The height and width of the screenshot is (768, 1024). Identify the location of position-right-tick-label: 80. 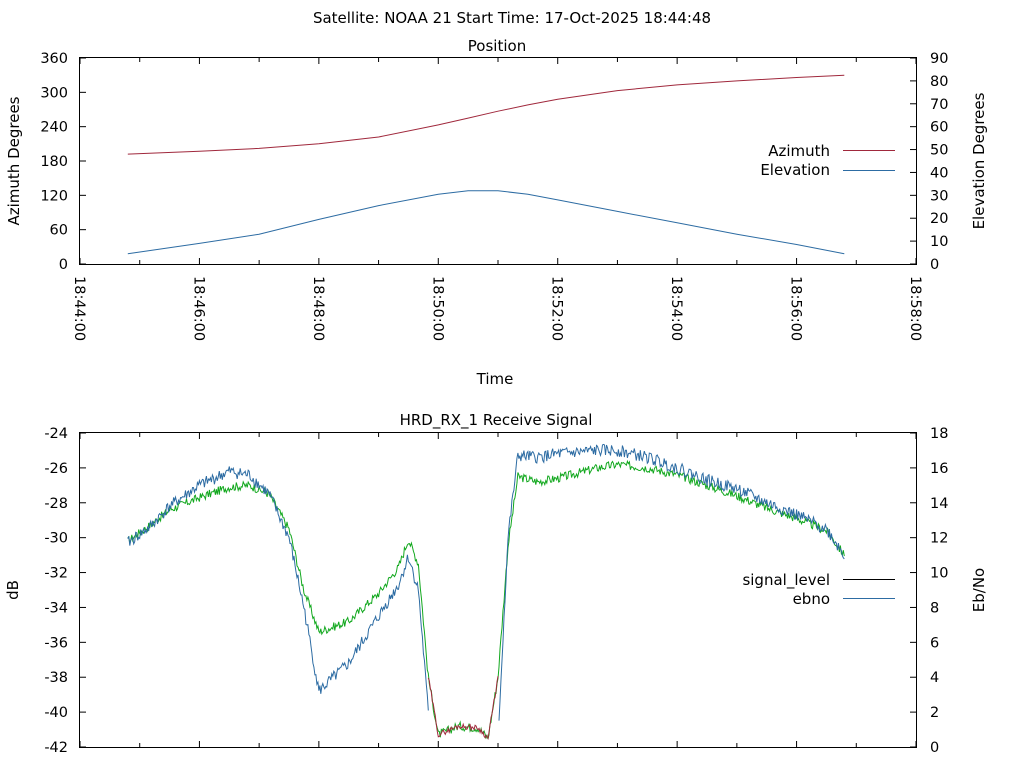
(939, 82).